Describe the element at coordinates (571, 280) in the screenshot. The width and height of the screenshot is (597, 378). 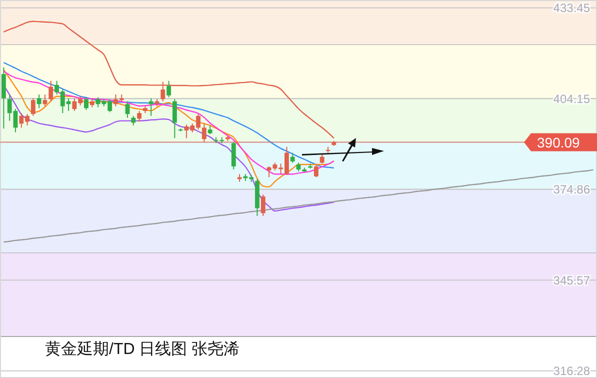
I see `y-tick-label: 345.57` at that location.